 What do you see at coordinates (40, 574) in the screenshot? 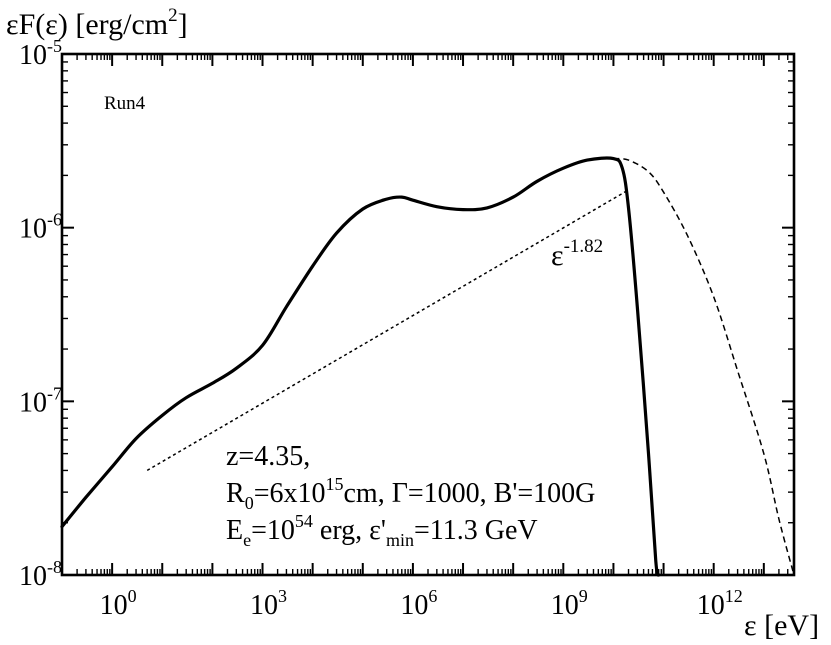
I see `y-tick-label: 10⁻⁸` at bounding box center [40, 574].